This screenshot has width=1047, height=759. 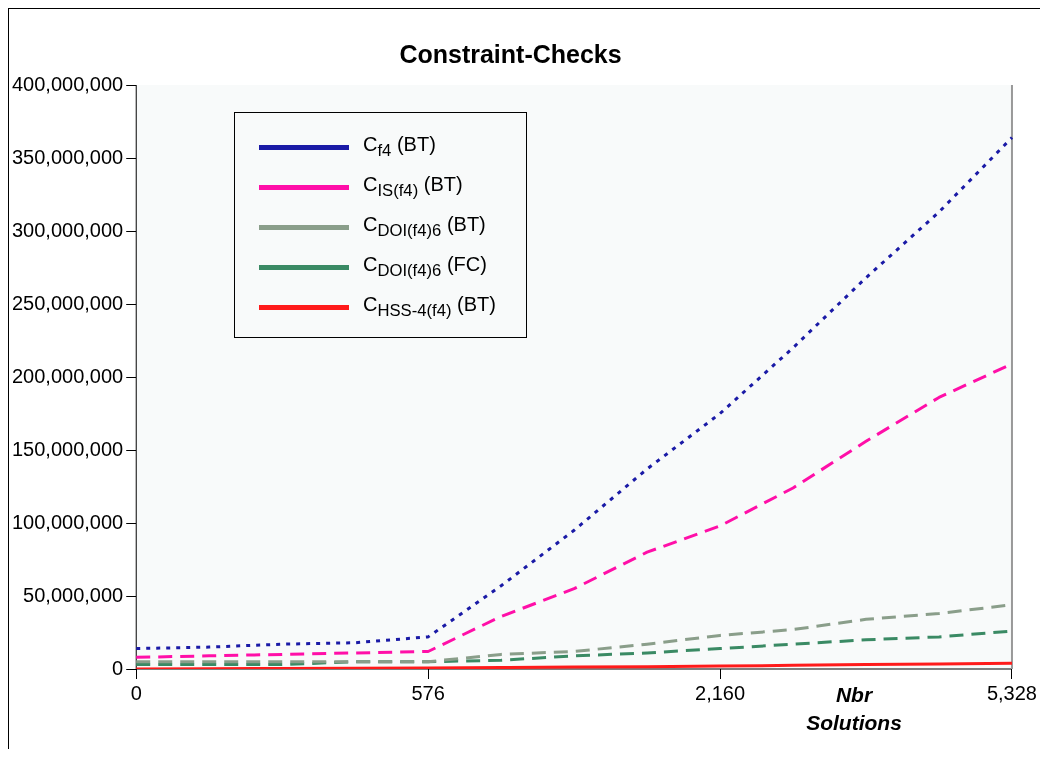 I want to click on y-tick-label: 250,000,000, so click(x=67, y=302).